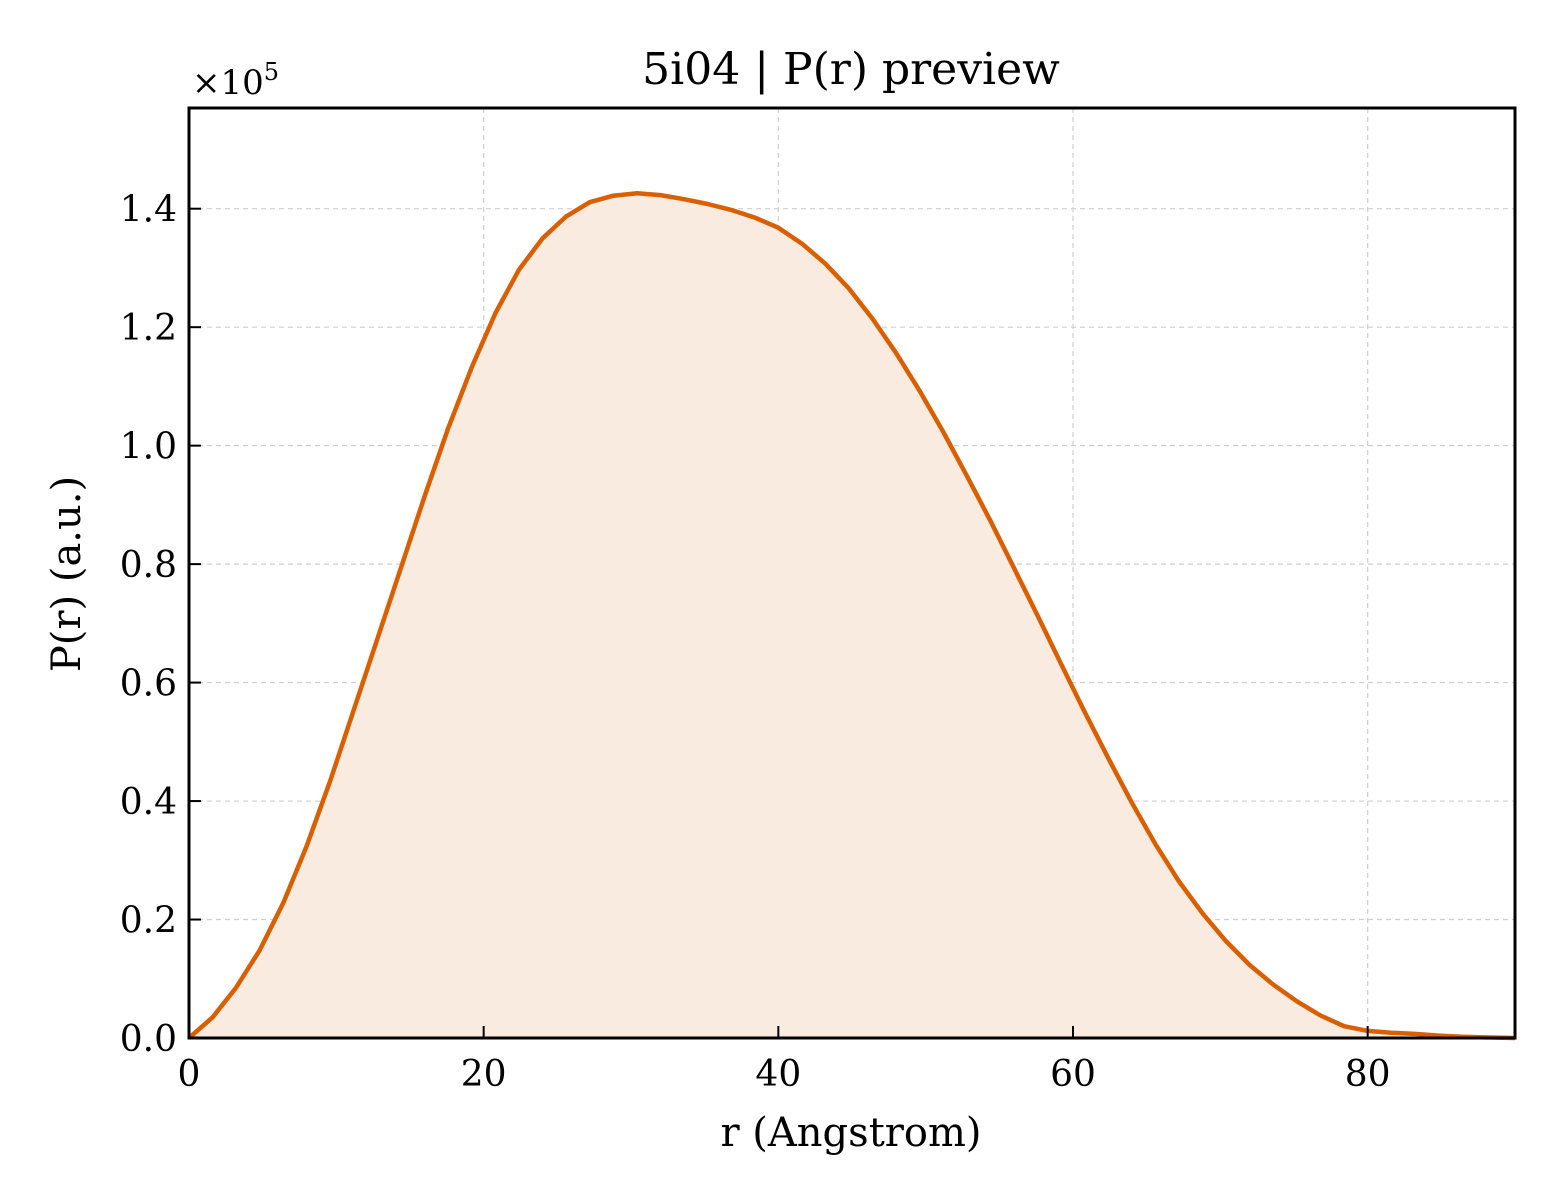 This screenshot has width=1560, height=1200. Describe the element at coordinates (148, 210) in the screenshot. I see `y-tick-label-7: 1.4` at that location.